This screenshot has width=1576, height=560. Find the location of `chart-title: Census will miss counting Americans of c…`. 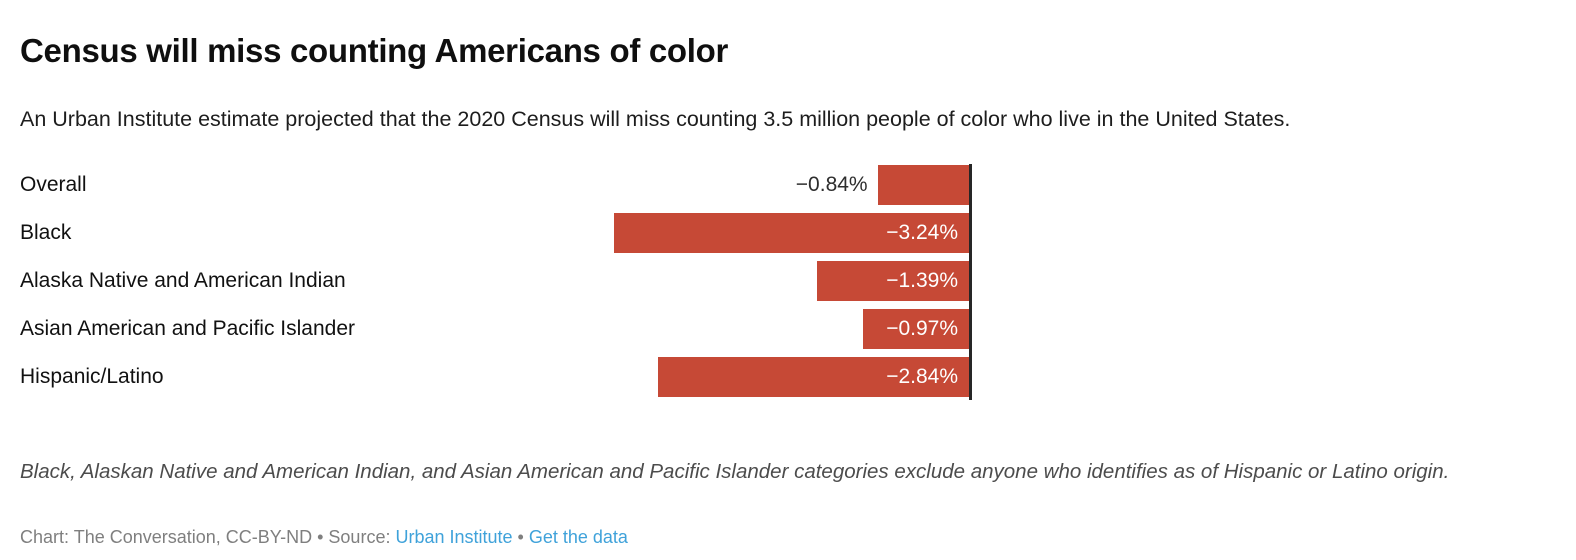

chart-title: Census will miss counting Americans of c… is located at coordinates (374, 51).